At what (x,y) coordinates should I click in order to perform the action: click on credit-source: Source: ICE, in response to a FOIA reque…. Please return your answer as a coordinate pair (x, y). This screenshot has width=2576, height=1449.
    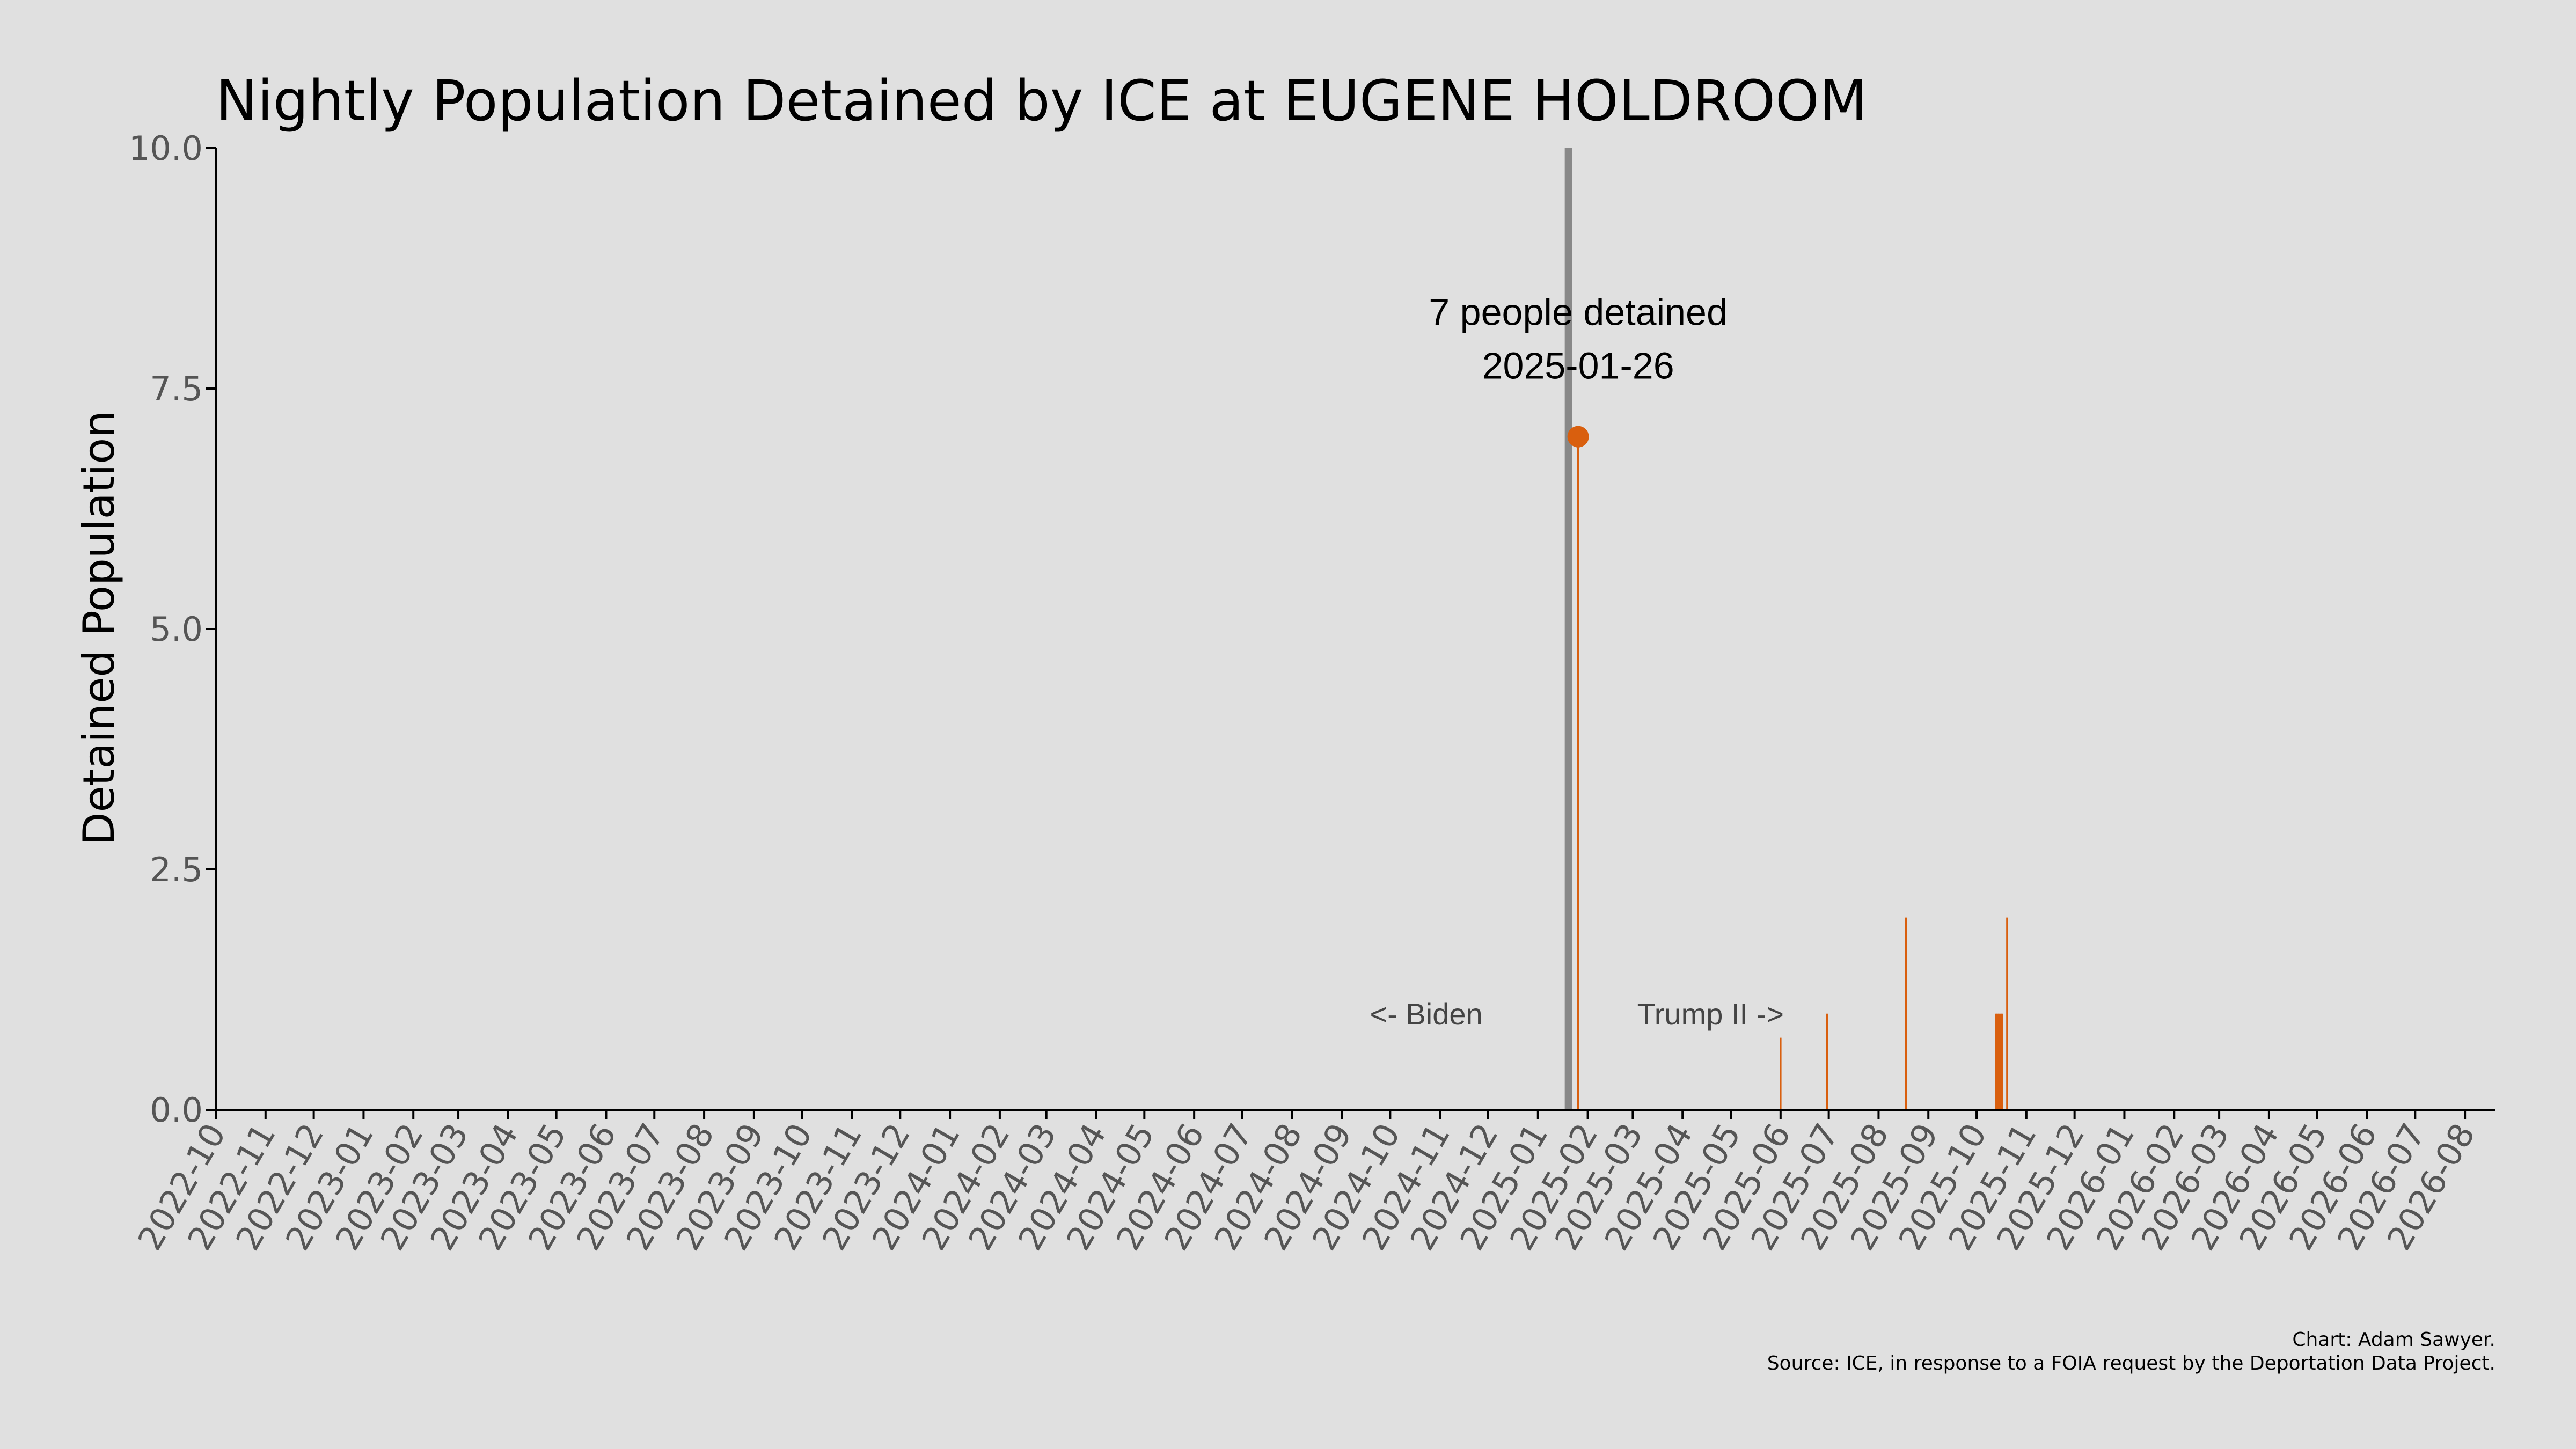
    Looking at the image, I should click on (2131, 1363).